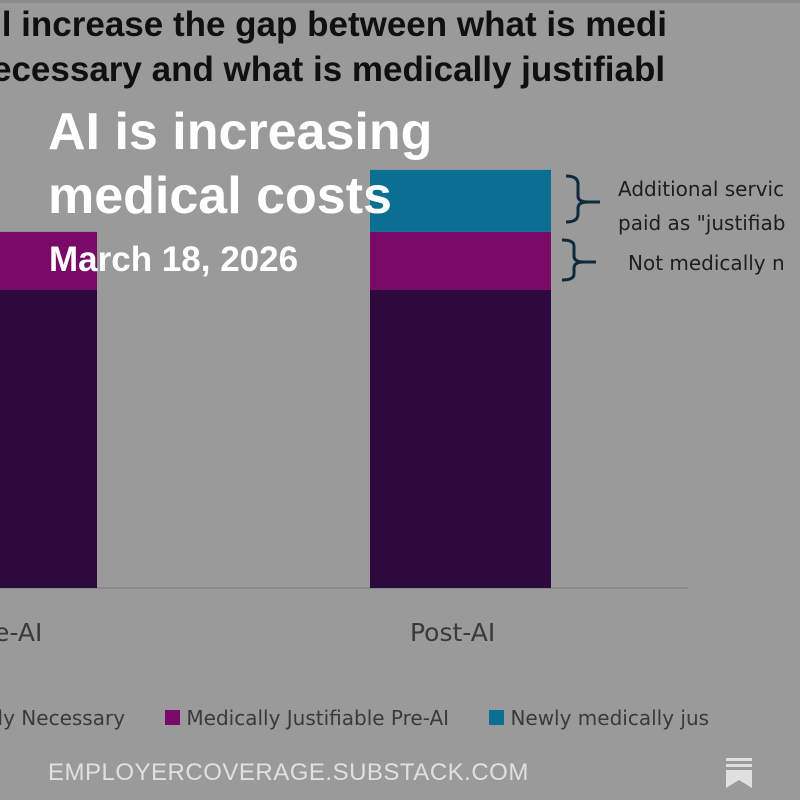  Describe the element at coordinates (701, 189) in the screenshot. I see `annotation-additional: Additional servic` at that location.